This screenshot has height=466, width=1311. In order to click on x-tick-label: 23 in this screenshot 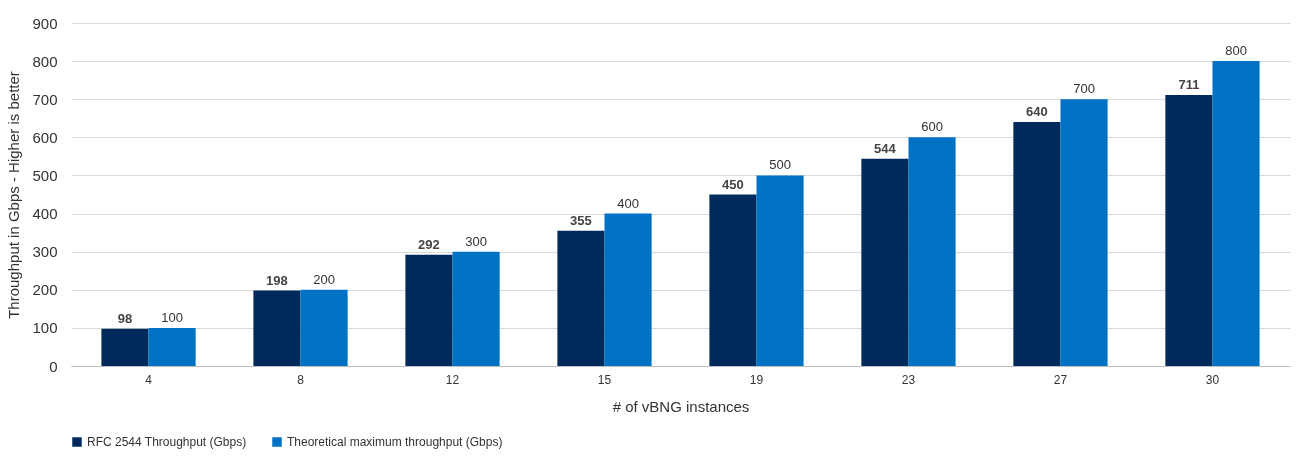, I will do `click(908, 379)`.